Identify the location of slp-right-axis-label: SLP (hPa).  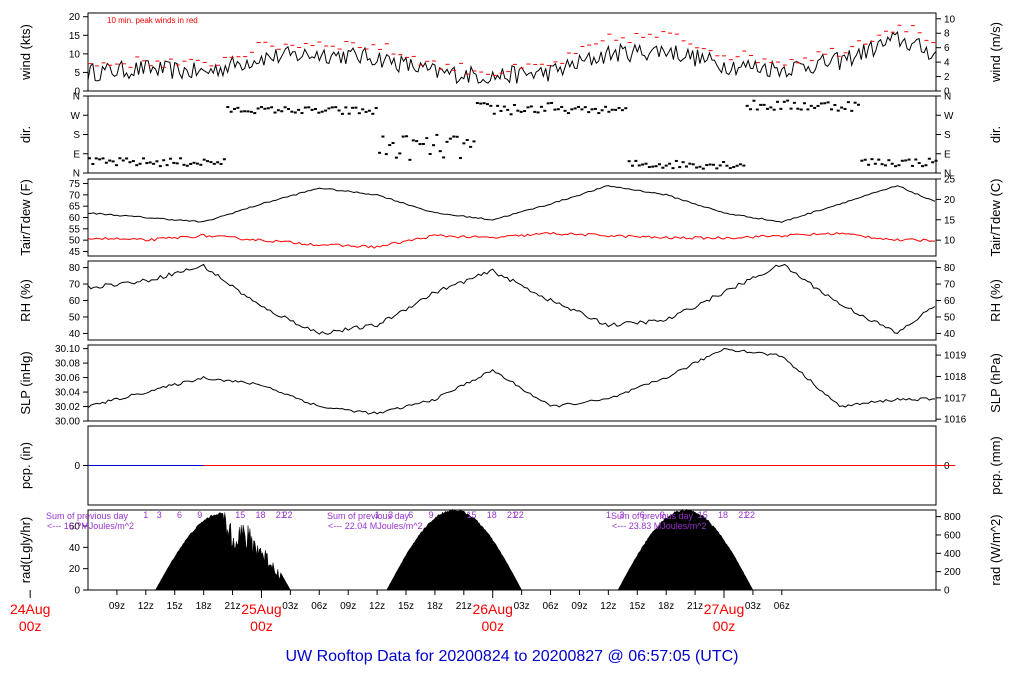
(995, 383).